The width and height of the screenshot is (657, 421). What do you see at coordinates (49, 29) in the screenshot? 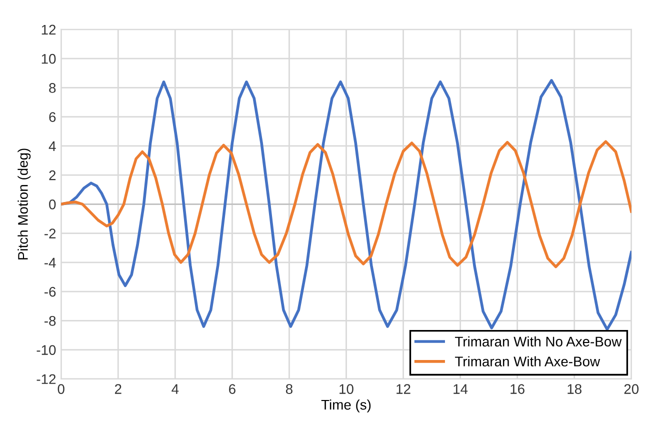
I see `y-tick-label: 12` at bounding box center [49, 29].